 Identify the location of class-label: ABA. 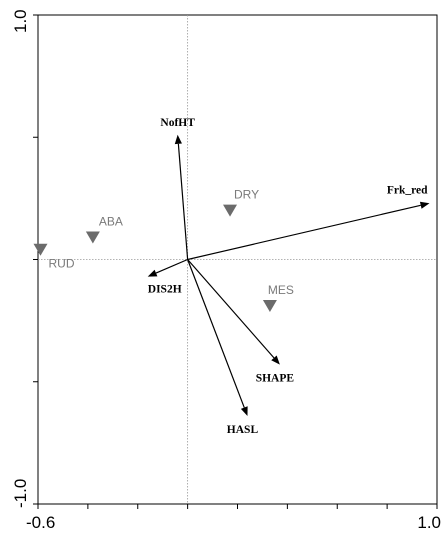
(111, 221).